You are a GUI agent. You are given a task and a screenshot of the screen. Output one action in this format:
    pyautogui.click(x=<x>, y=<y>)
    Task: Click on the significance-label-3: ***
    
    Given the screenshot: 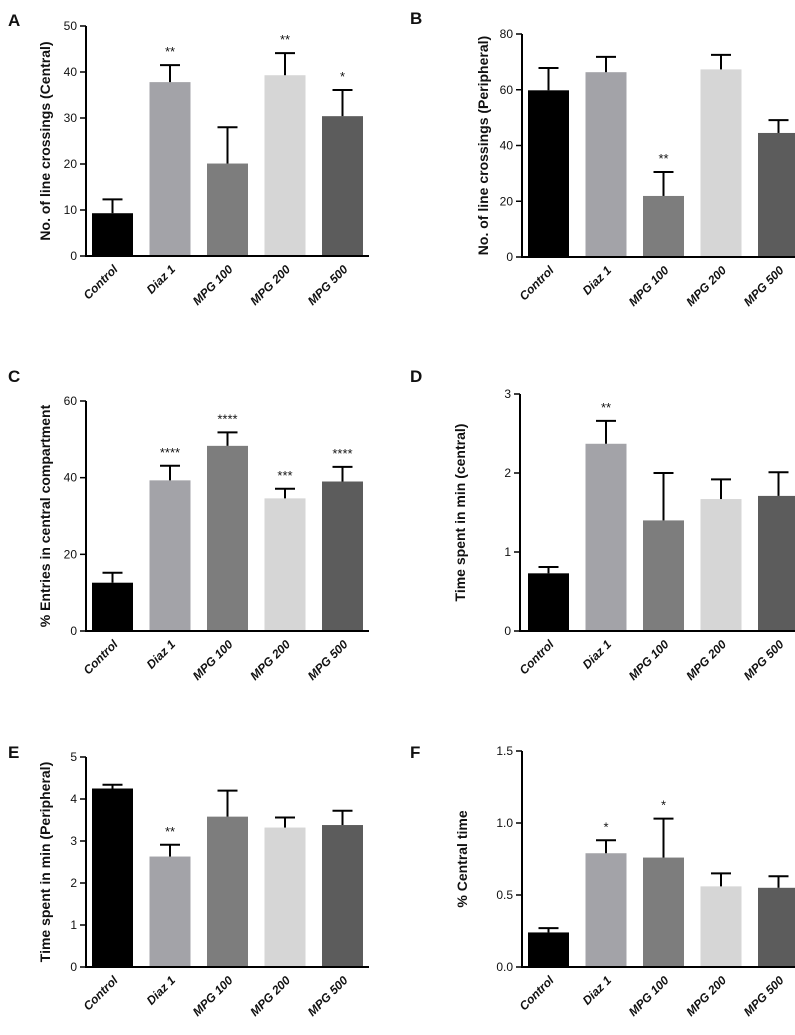 What is the action you would take?
    pyautogui.click(x=284, y=475)
    